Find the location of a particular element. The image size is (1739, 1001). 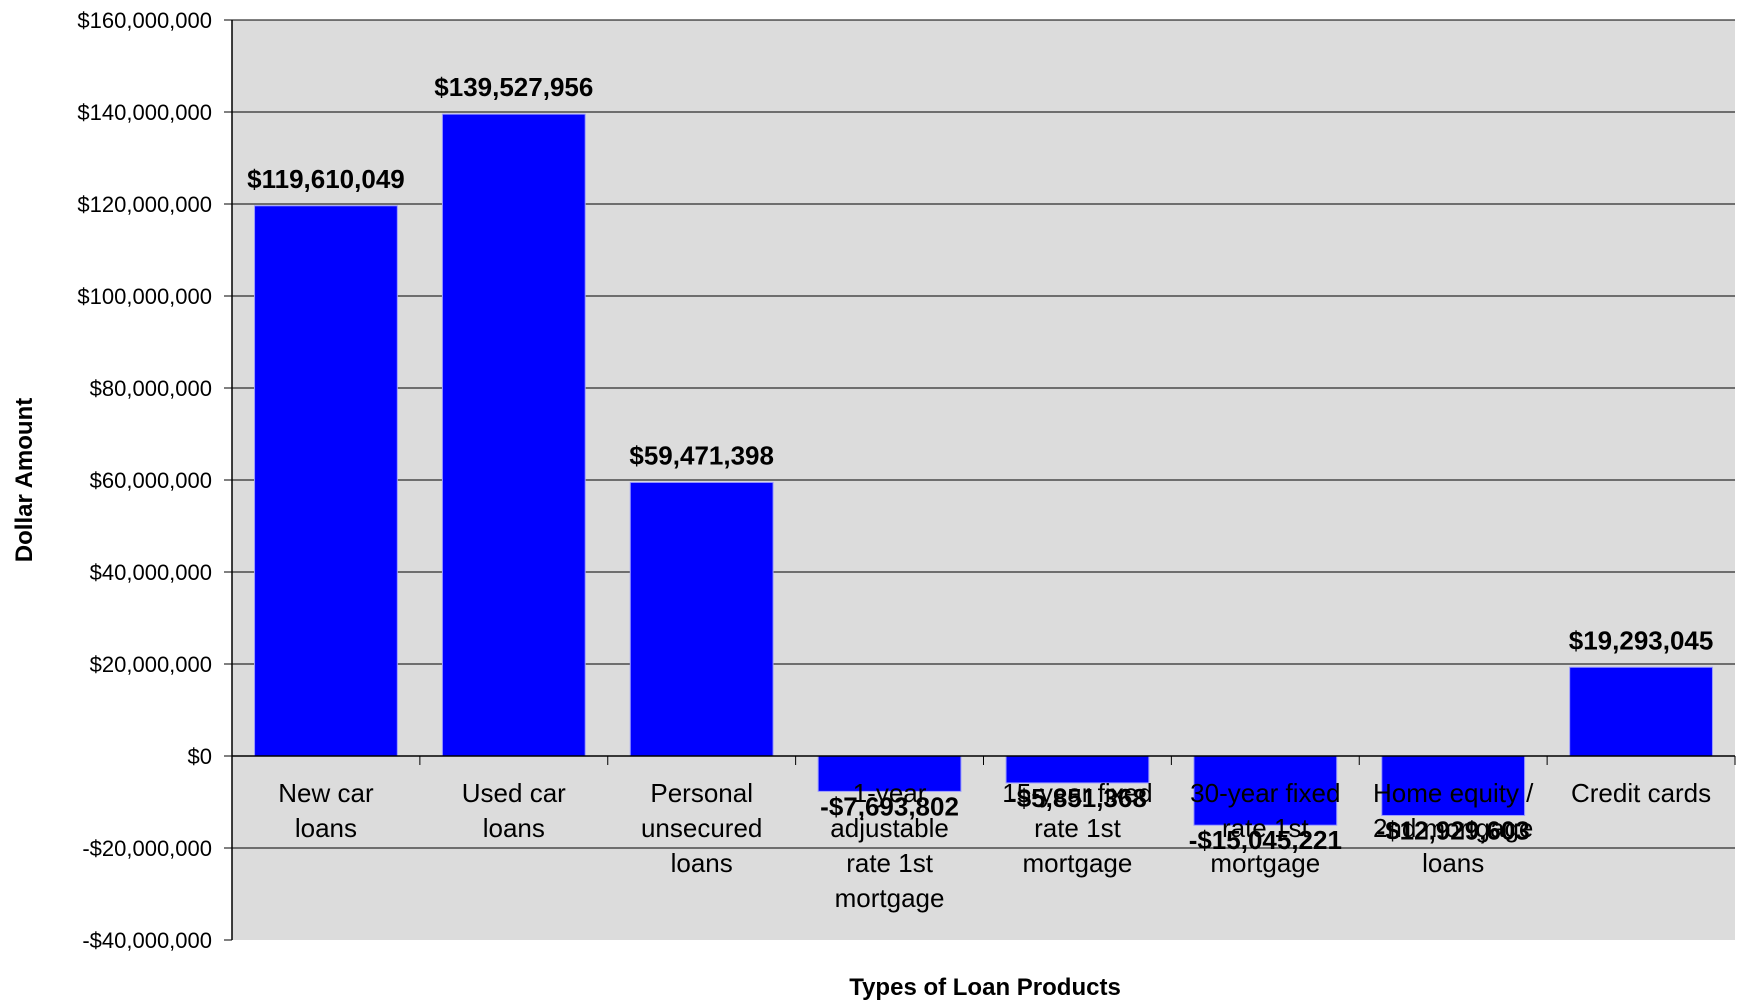

x-category-label: Used car loans is located at coordinates (514, 810).